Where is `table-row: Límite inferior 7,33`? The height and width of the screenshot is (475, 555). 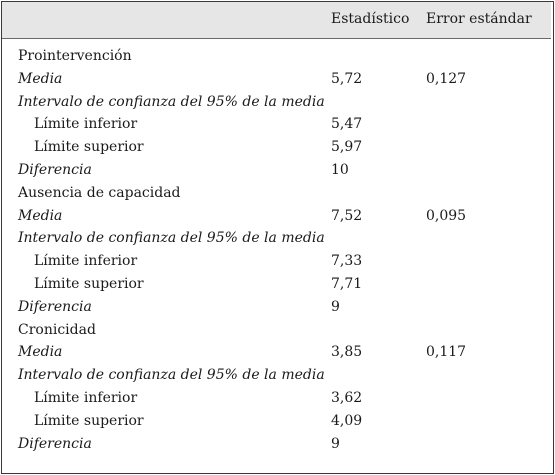 table-row: Límite inferior 7,33 is located at coordinates (277, 261).